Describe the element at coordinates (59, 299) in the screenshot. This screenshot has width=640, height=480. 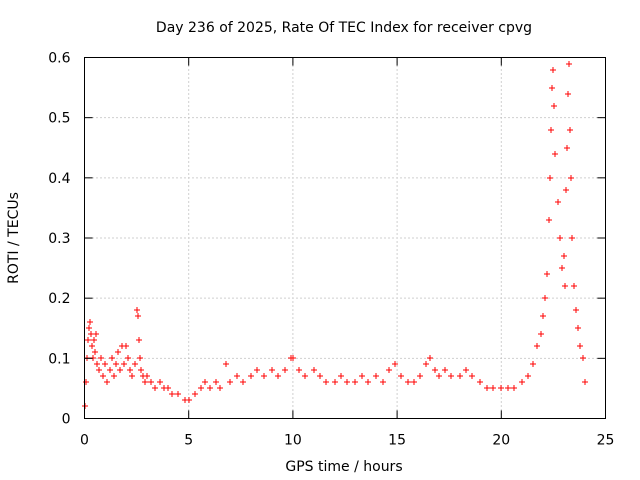
I see `y-tick-label: 0.2` at that location.